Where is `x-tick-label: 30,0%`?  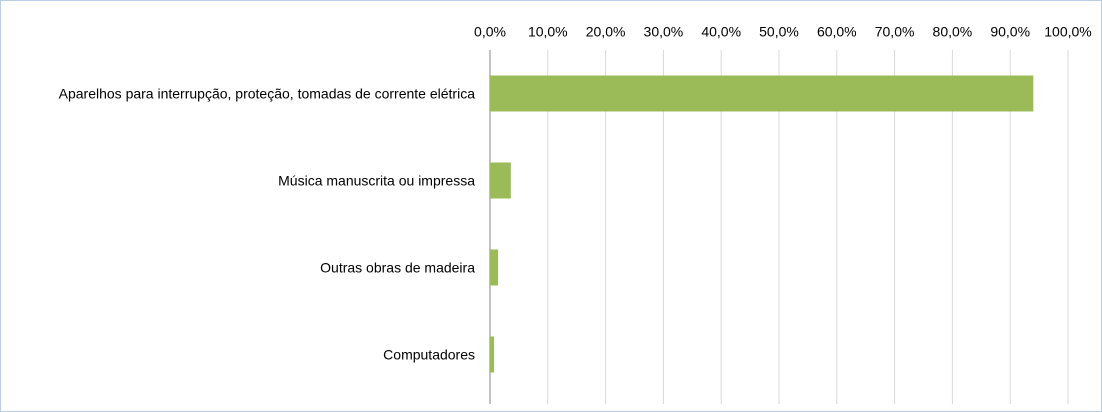 x-tick-label: 30,0% is located at coordinates (664, 32).